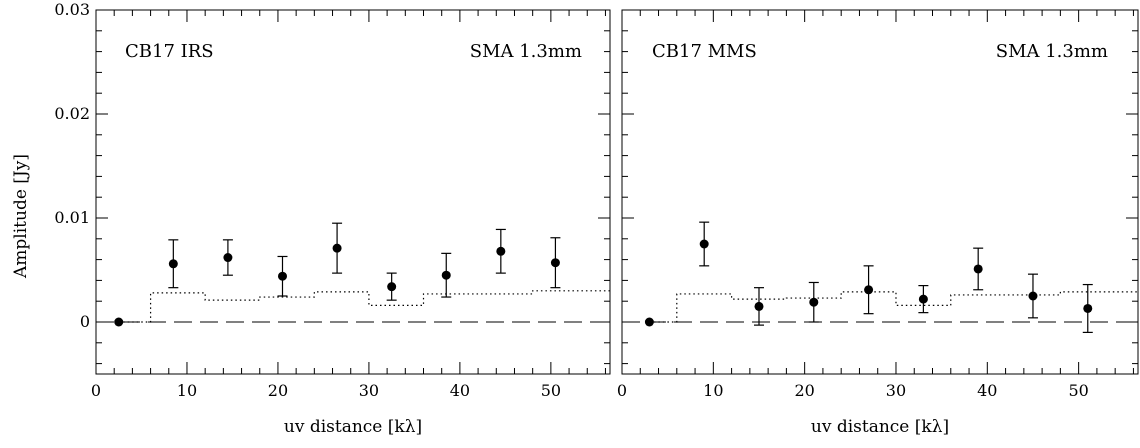  I want to click on y-tick-label: 0, so click(85, 321).